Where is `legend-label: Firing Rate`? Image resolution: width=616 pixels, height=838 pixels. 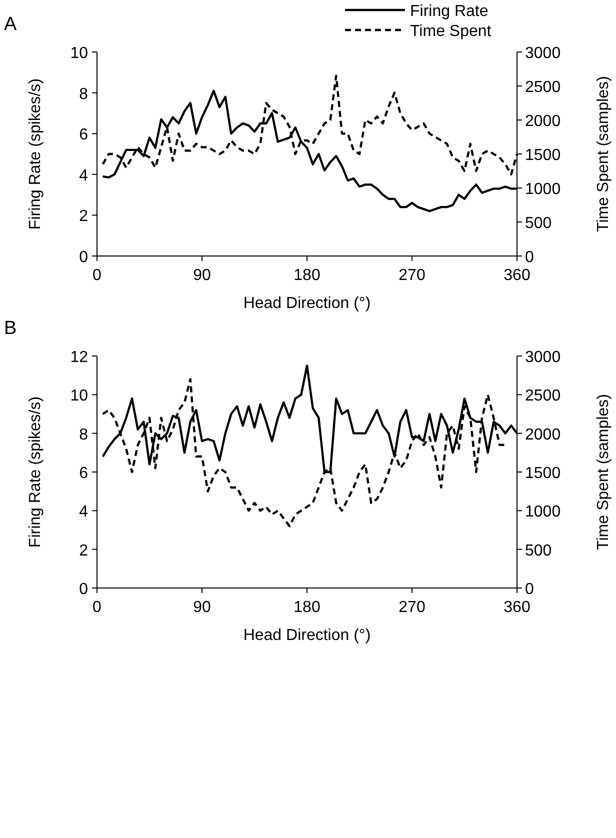
legend-label: Firing Rate is located at coordinates (449, 11).